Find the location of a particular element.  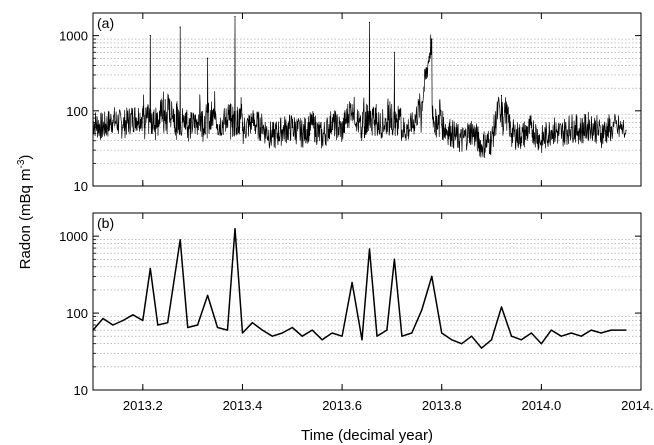

y-axis-label-superscript: -3 is located at coordinates (21, 163).